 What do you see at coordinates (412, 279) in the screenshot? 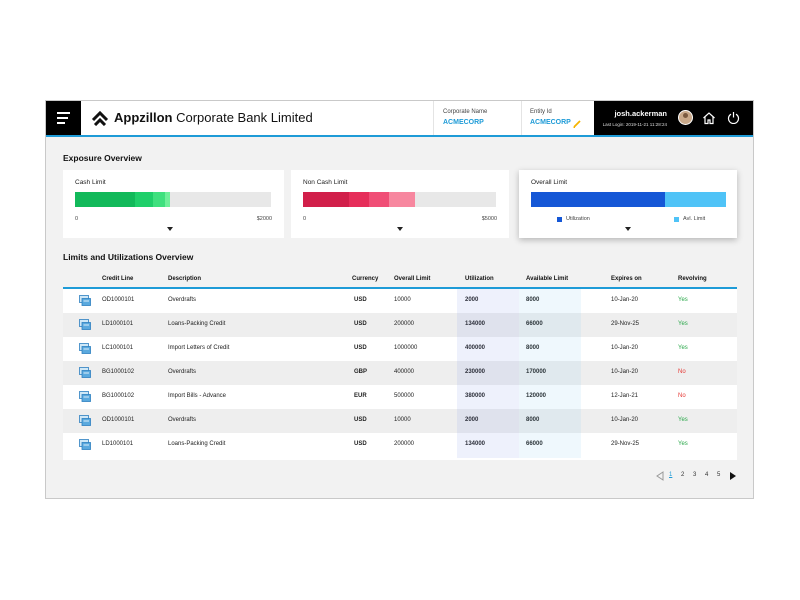
I see `column-header-overall-limit: Overall Limit` at bounding box center [412, 279].